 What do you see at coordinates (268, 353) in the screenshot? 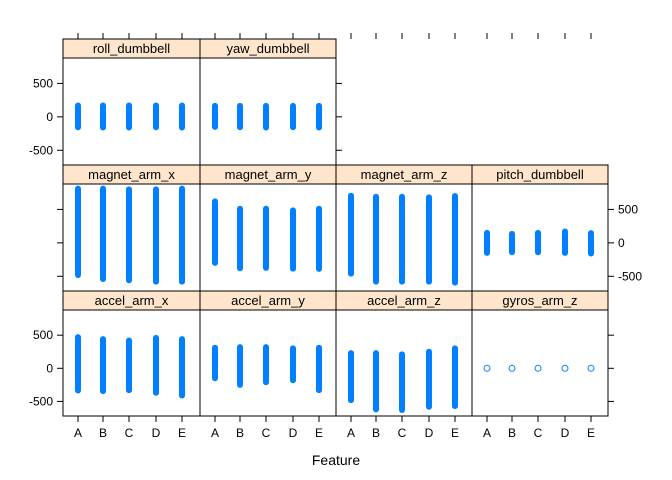
I see `panel-accel_arm_y: accel_arm_y` at bounding box center [268, 353].